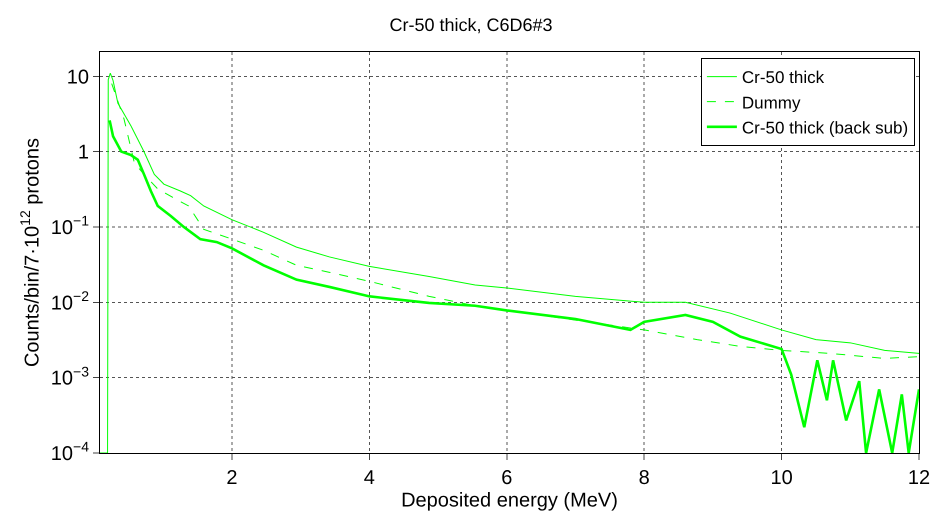 This screenshot has height=519, width=942. What do you see at coordinates (771, 102) in the screenshot?
I see `legend-label: Dummy` at bounding box center [771, 102].